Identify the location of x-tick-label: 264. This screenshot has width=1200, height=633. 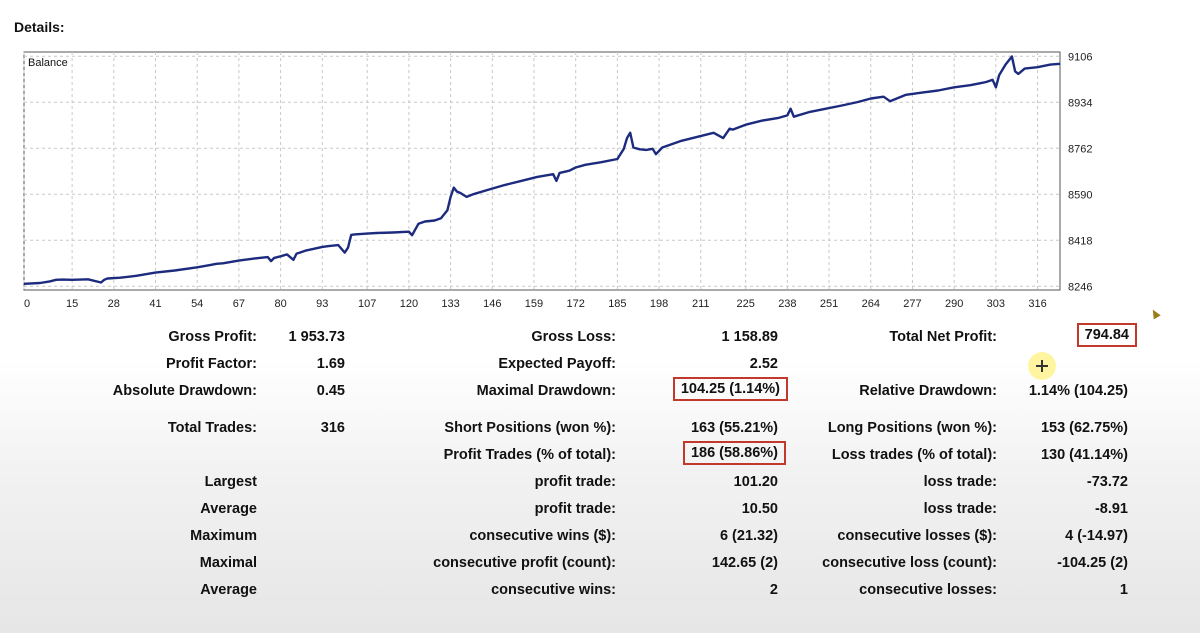
(871, 304).